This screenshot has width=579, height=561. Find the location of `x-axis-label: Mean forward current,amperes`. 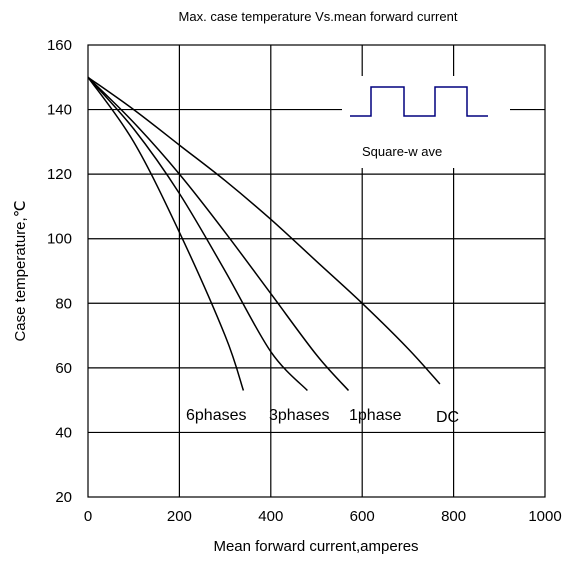

x-axis-label: Mean forward current,amperes is located at coordinates (315, 546).